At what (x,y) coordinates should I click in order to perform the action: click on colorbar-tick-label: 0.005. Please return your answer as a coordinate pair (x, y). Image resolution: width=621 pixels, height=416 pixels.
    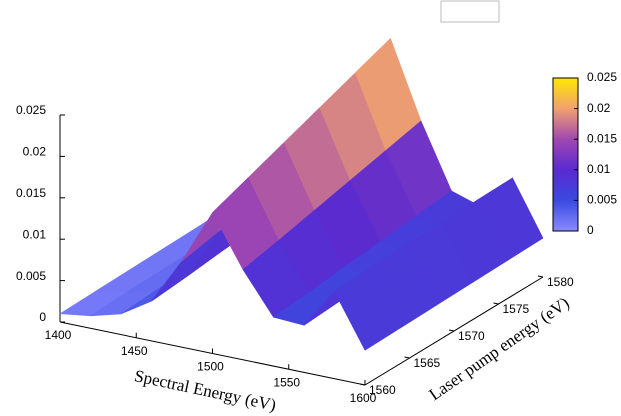
    Looking at the image, I should click on (602, 200).